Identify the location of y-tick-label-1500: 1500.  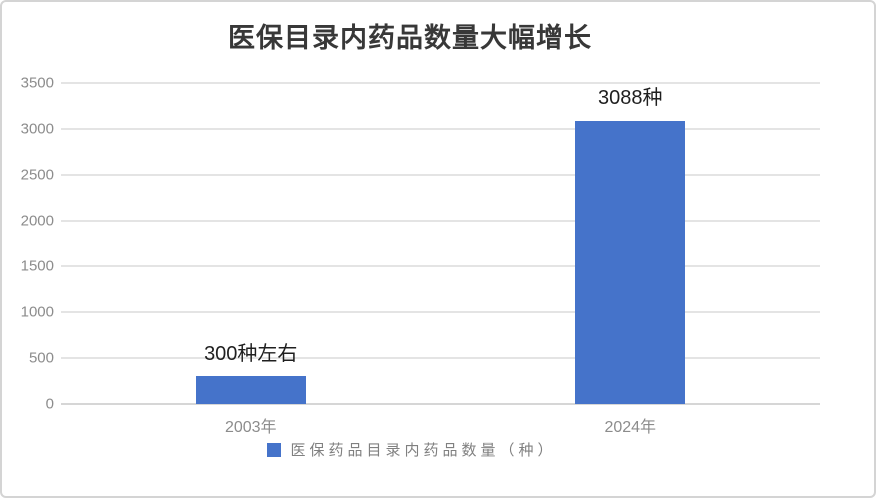
(37, 266).